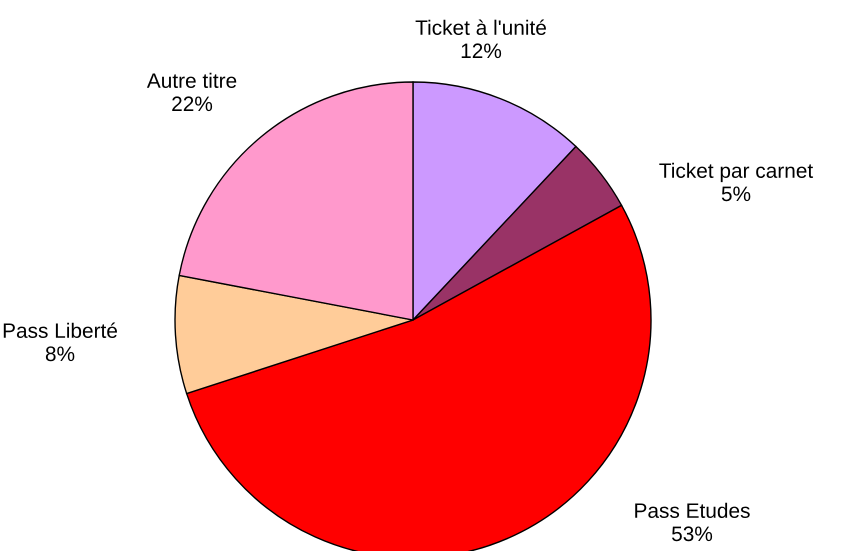 This screenshot has height=551, width=849. I want to click on data-label: 8%, so click(60, 354).